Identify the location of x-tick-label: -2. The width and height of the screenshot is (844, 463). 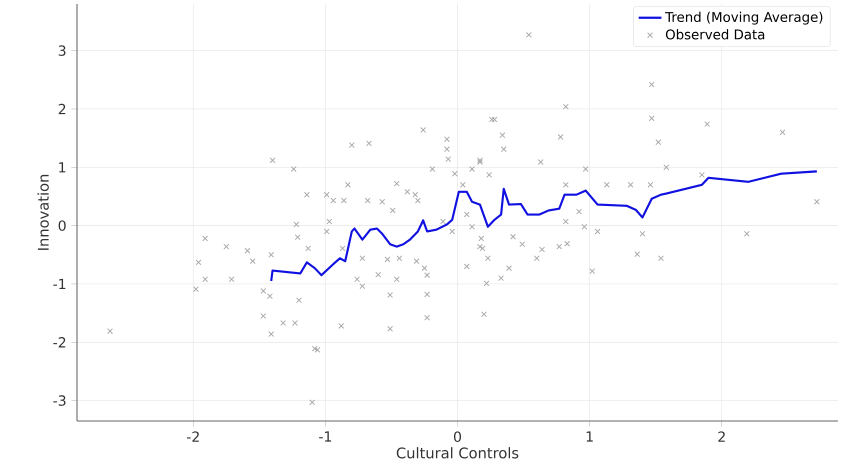
(192, 436).